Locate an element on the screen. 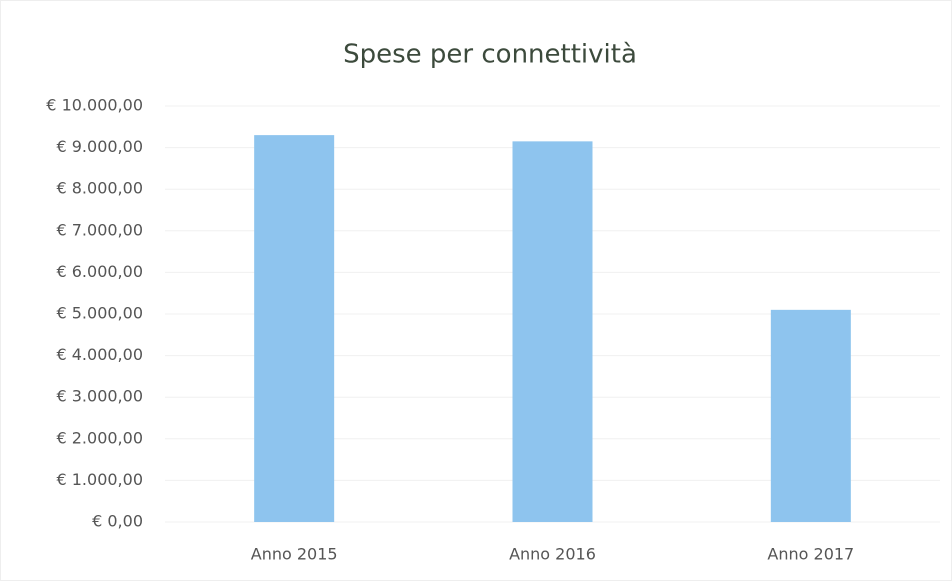 The image size is (952, 581). y-tick-label: € 9.000,00 is located at coordinates (99, 146).